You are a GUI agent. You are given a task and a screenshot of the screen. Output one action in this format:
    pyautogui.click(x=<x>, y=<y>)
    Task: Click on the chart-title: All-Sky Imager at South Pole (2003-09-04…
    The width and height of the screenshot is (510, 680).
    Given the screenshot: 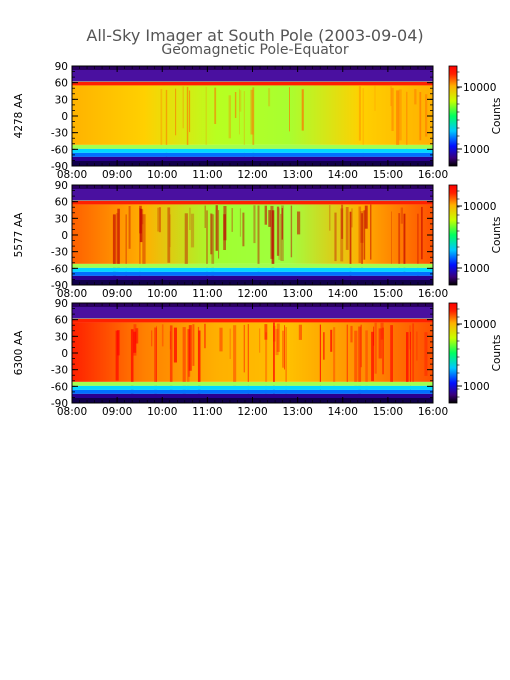 What is the action you would take?
    pyautogui.click(x=254, y=35)
    